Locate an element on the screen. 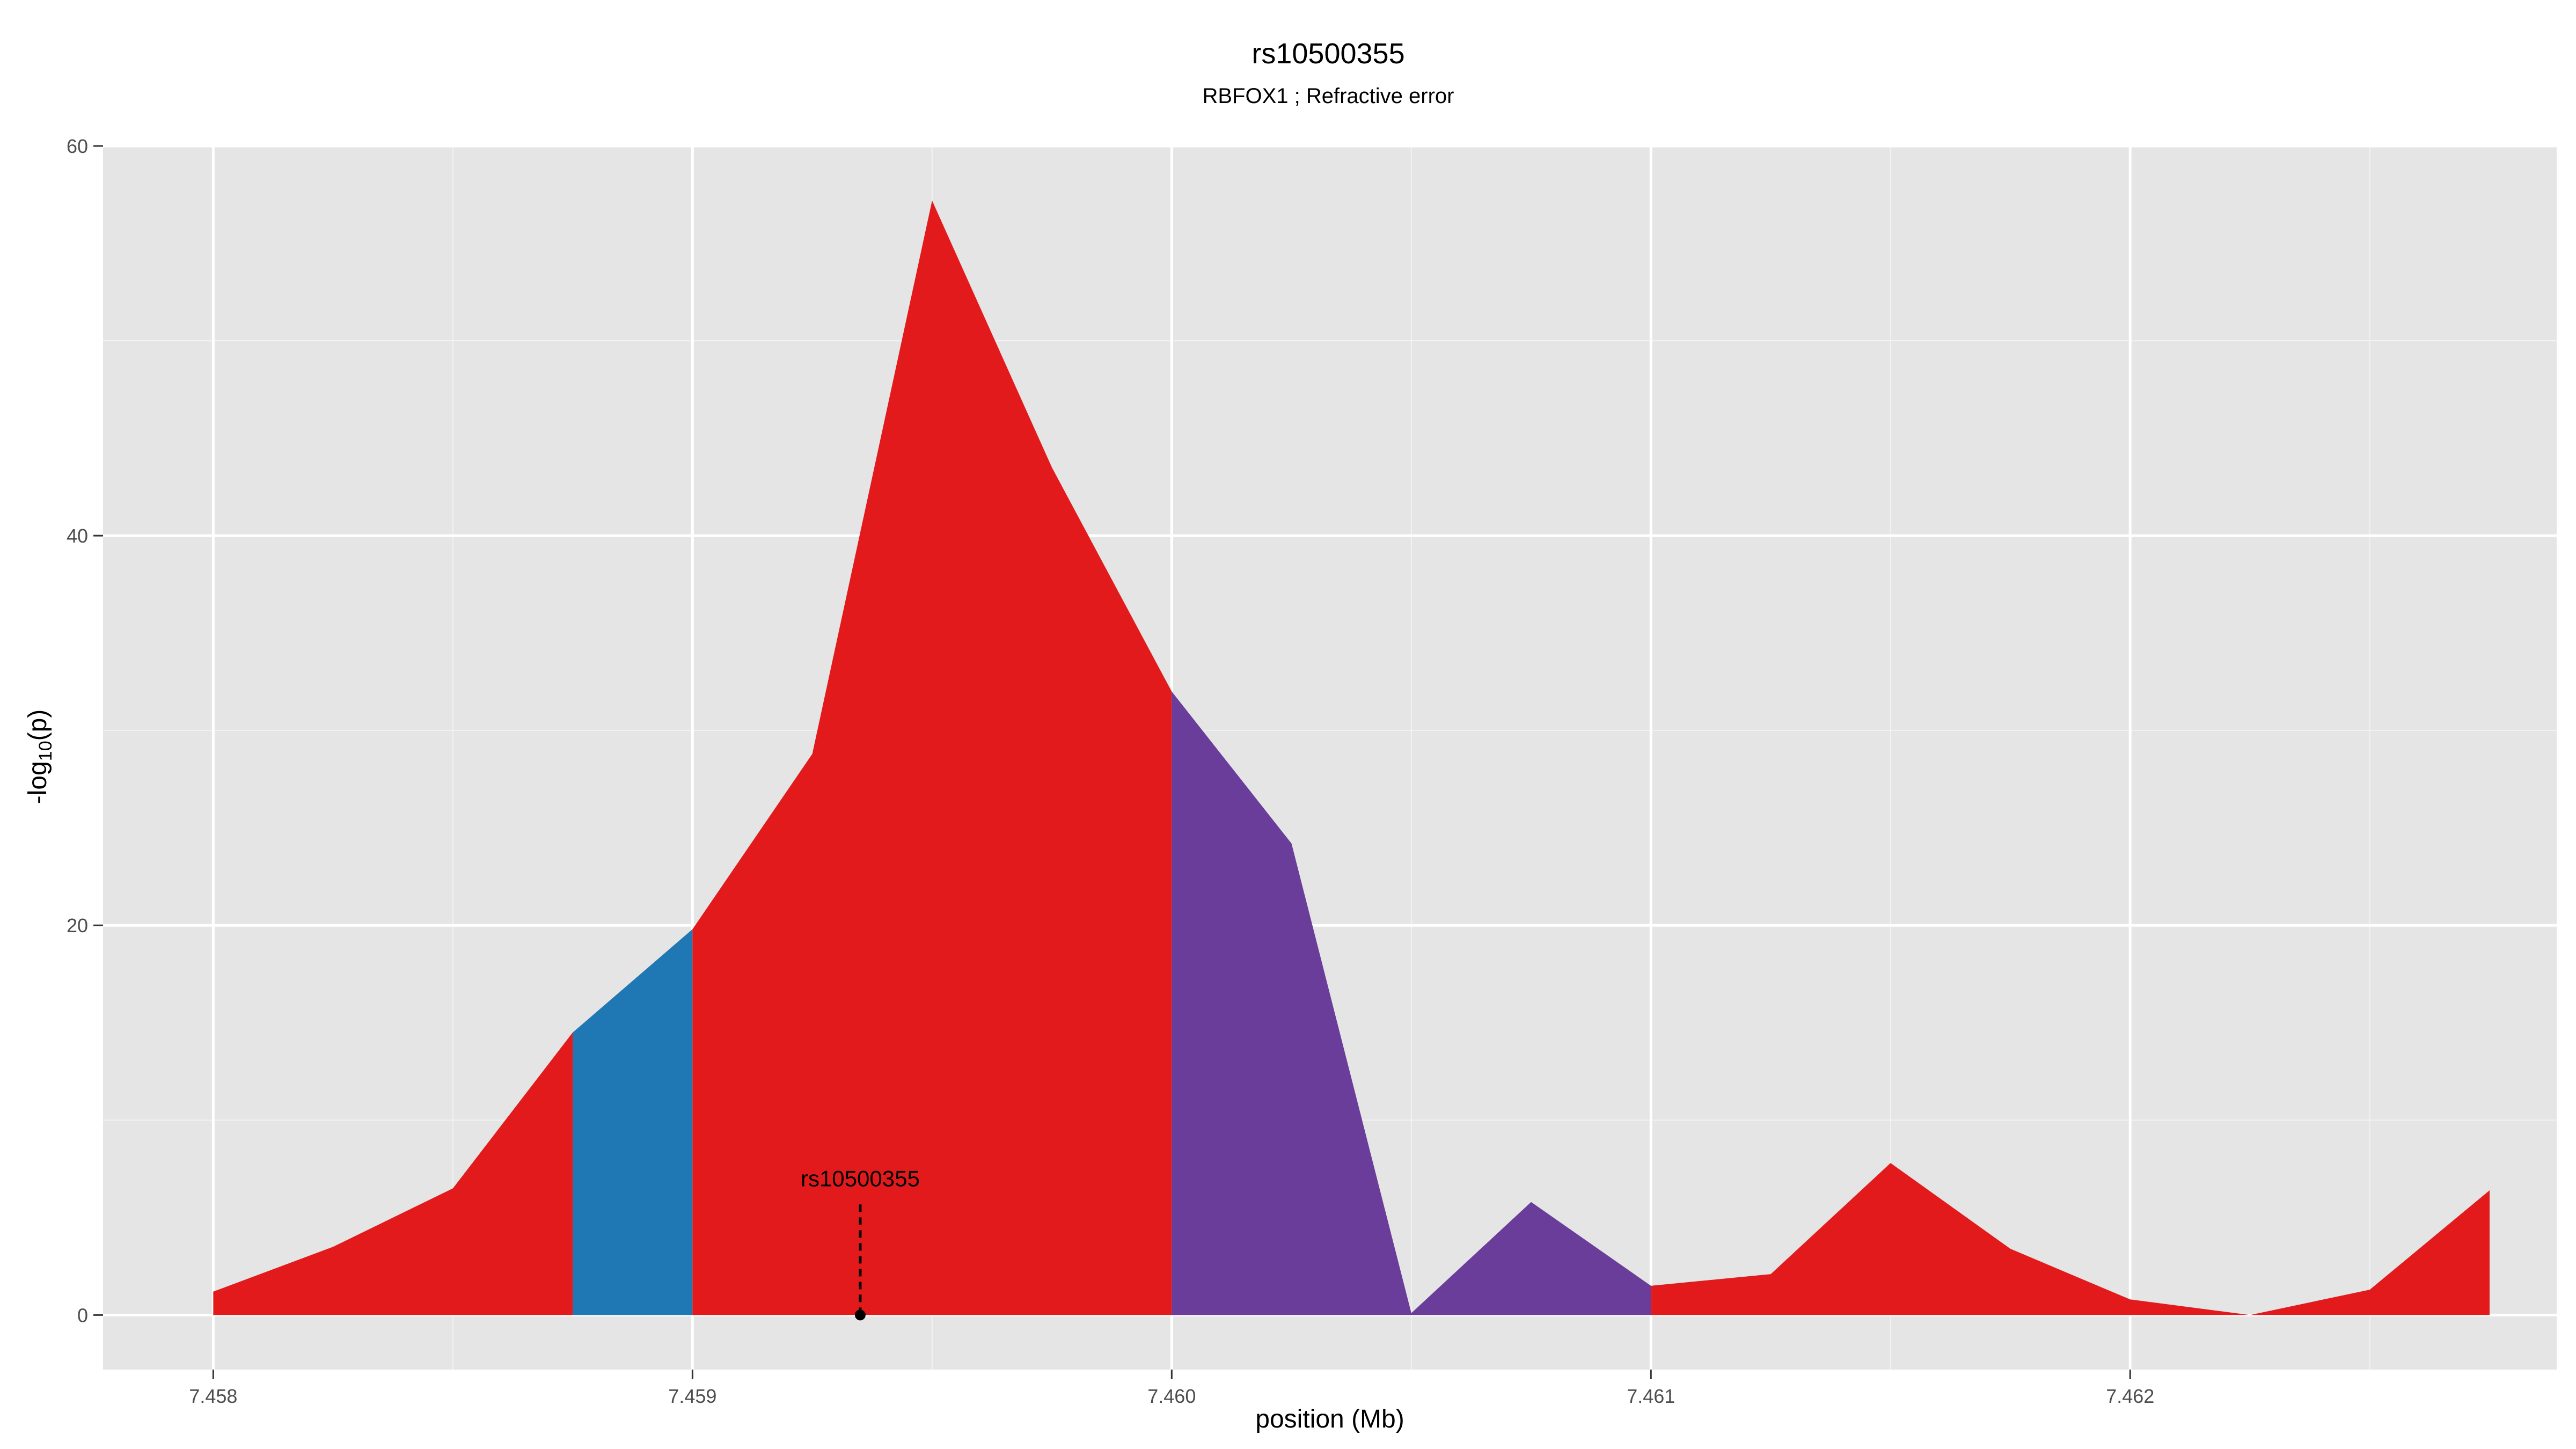  x-tick-label: 7.461 is located at coordinates (1651, 1396).